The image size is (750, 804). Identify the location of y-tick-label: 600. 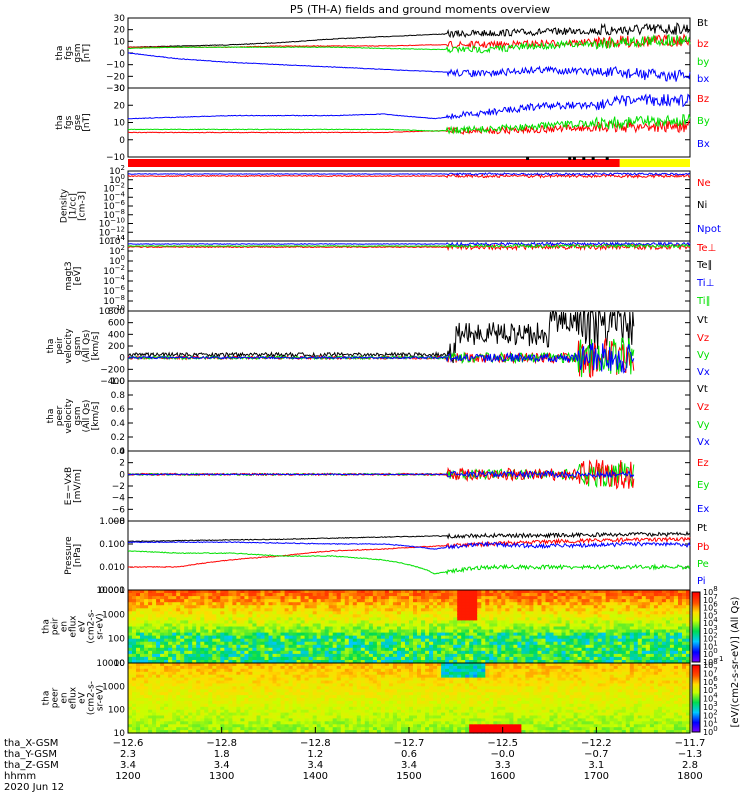
(116, 324).